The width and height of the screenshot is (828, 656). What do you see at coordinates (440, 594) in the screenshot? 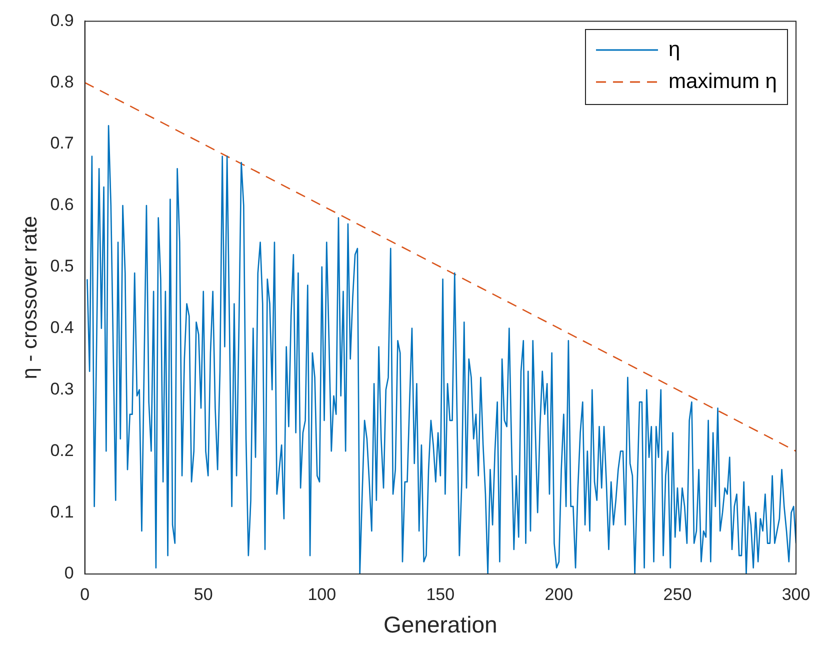
I see `x-tick-label: 150` at bounding box center [440, 594].